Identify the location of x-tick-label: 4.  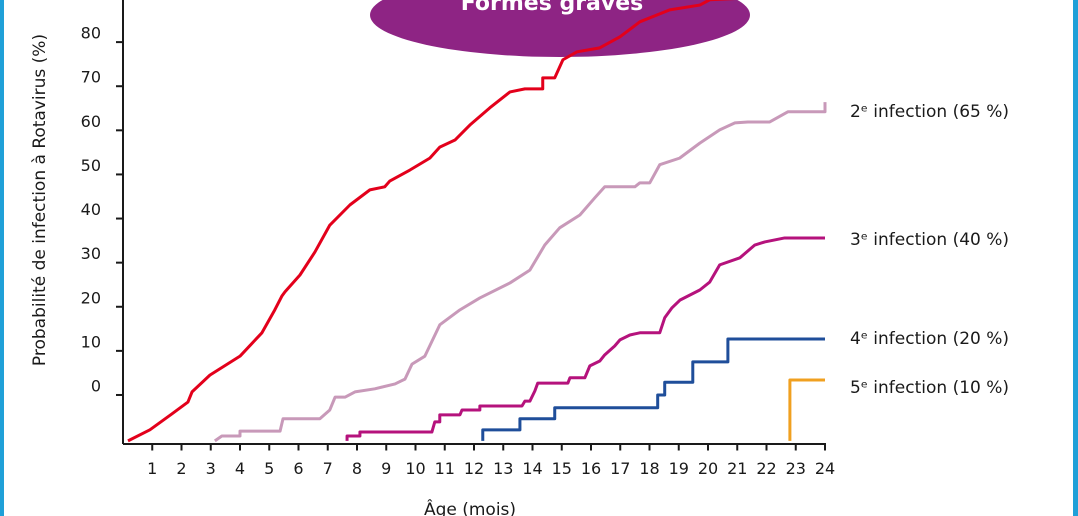
(240, 468).